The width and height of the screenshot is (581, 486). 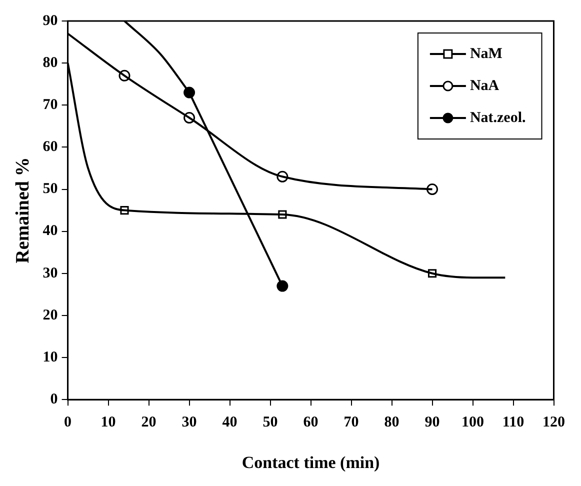 I want to click on y-tick-label: 50, so click(x=50, y=189).